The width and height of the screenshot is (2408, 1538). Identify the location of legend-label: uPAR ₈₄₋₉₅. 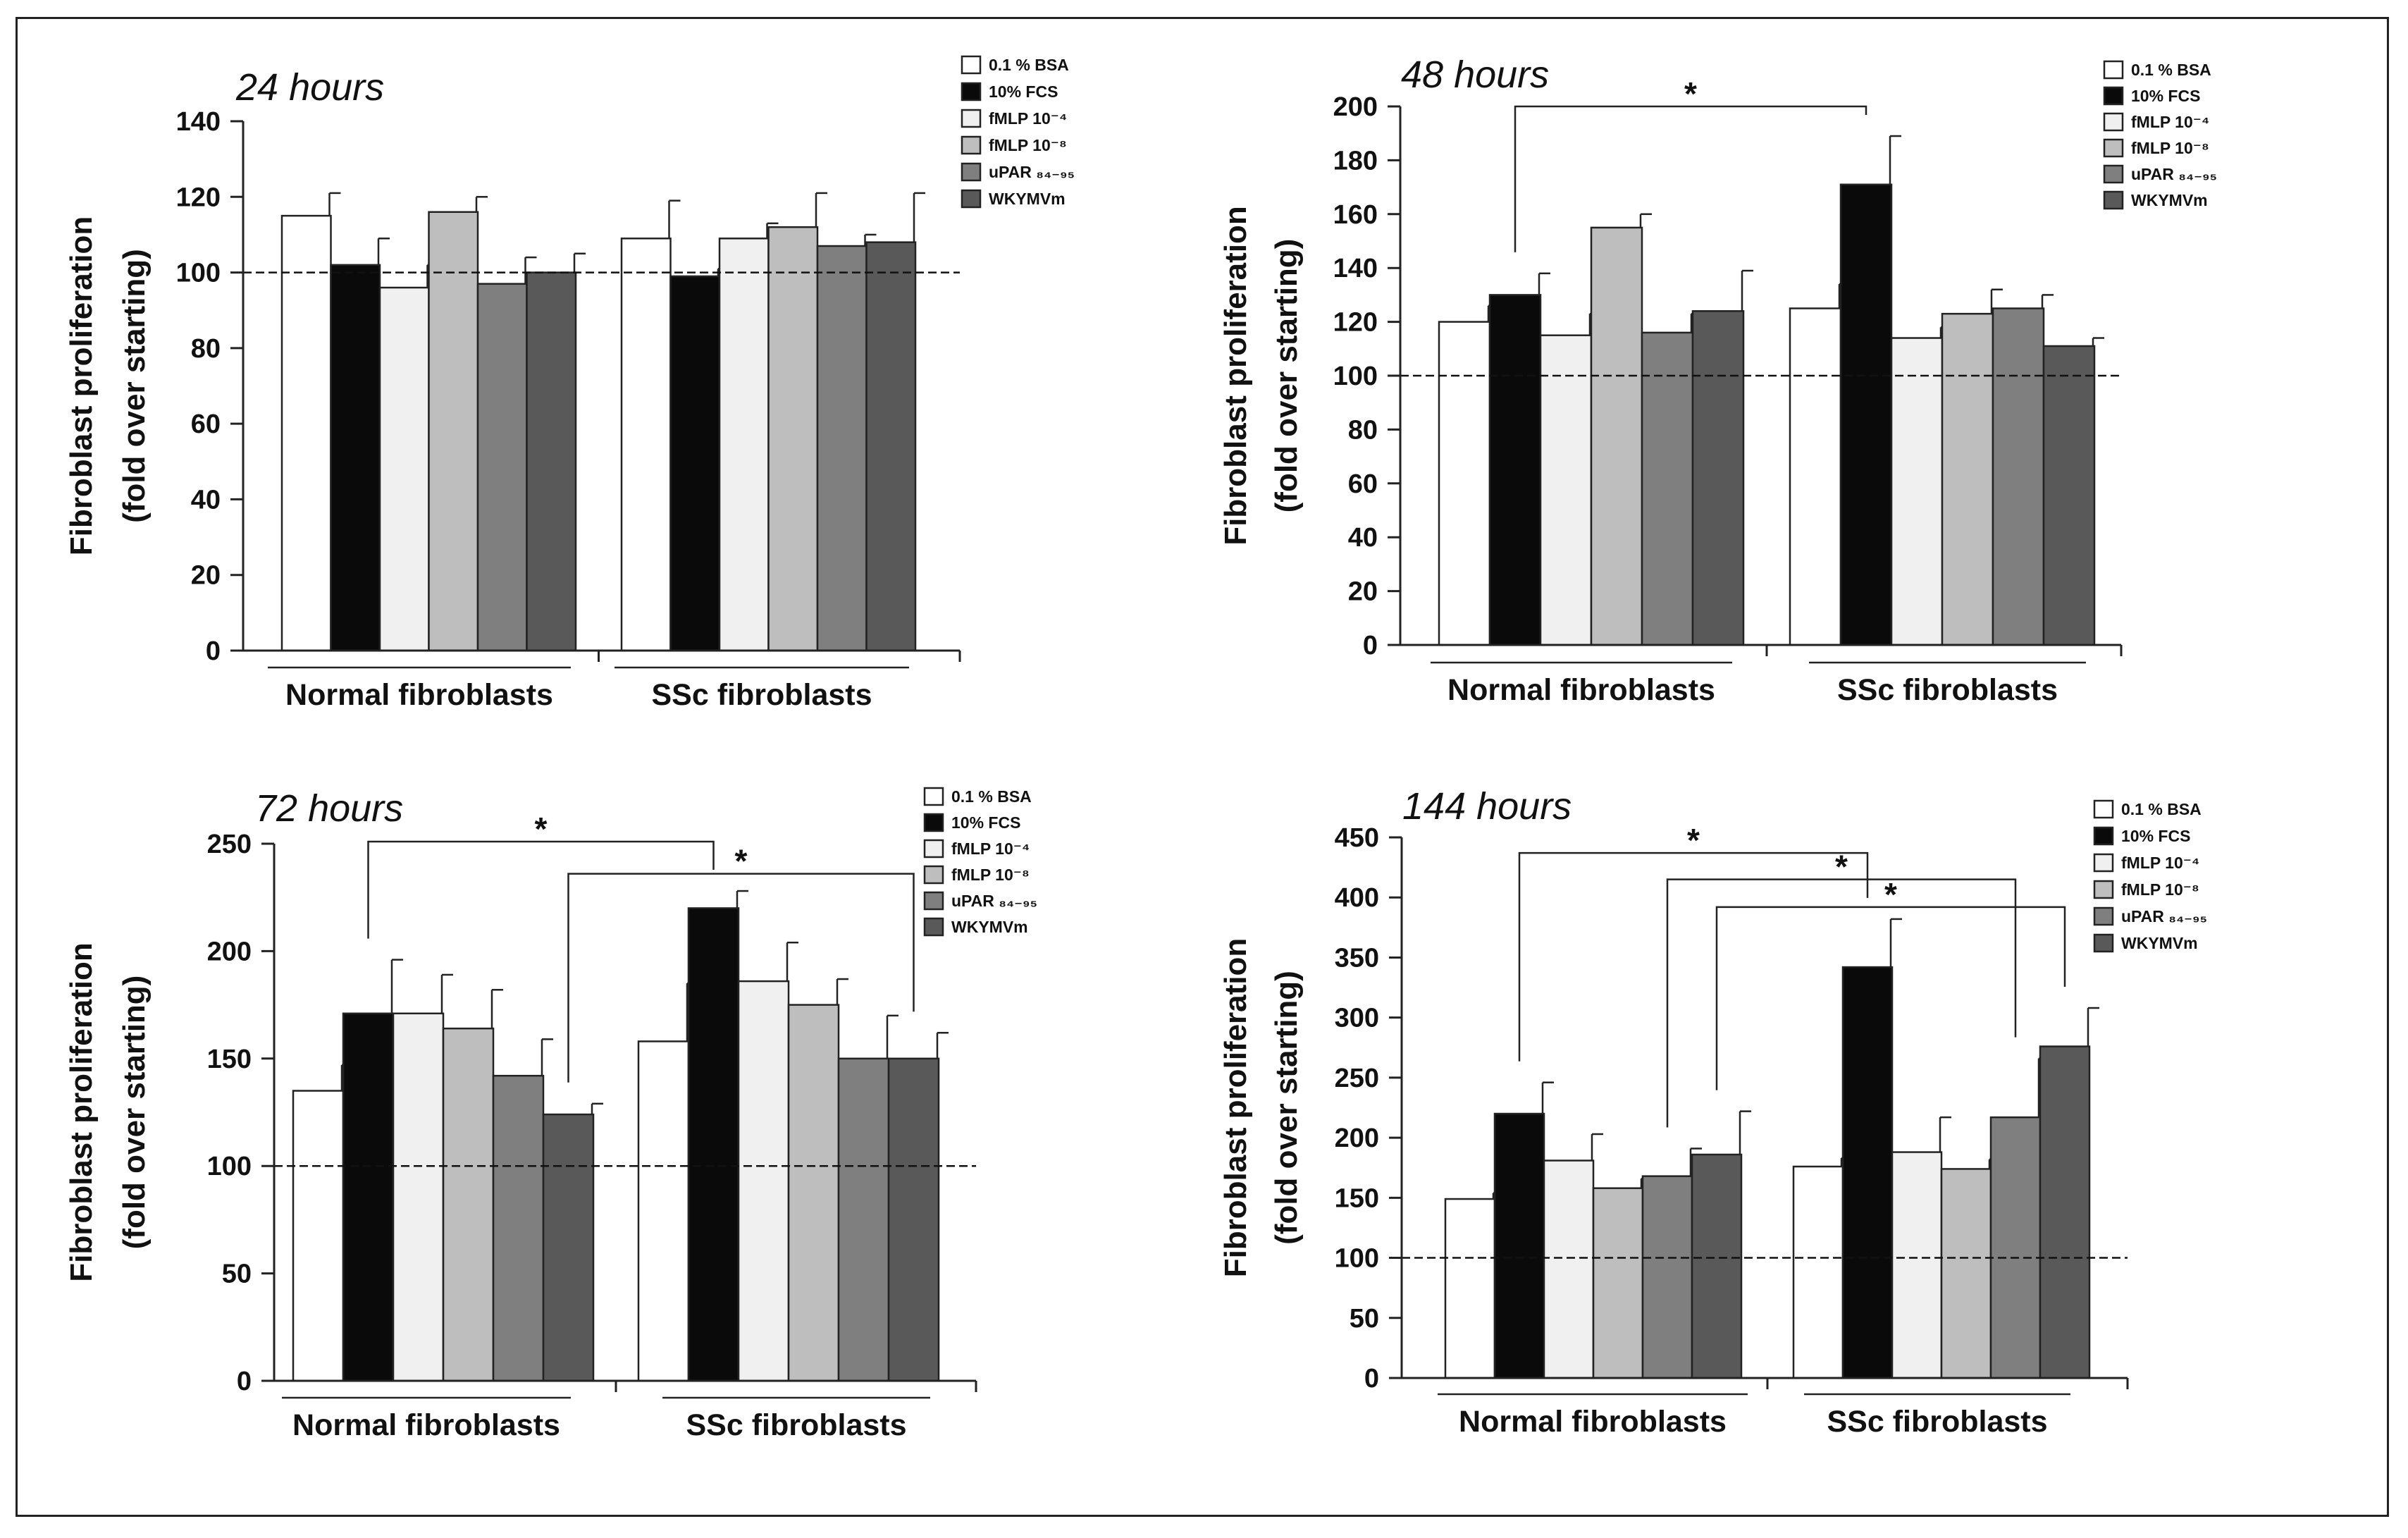
(2164, 916).